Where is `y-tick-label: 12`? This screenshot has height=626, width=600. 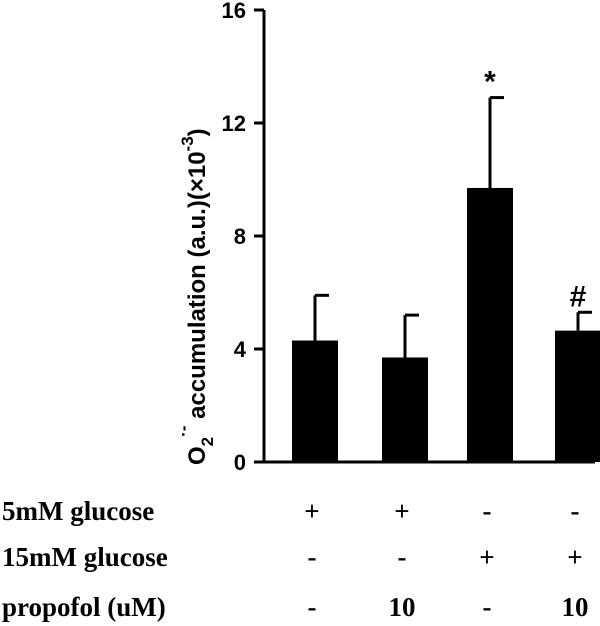 y-tick-label: 12 is located at coordinates (234, 123).